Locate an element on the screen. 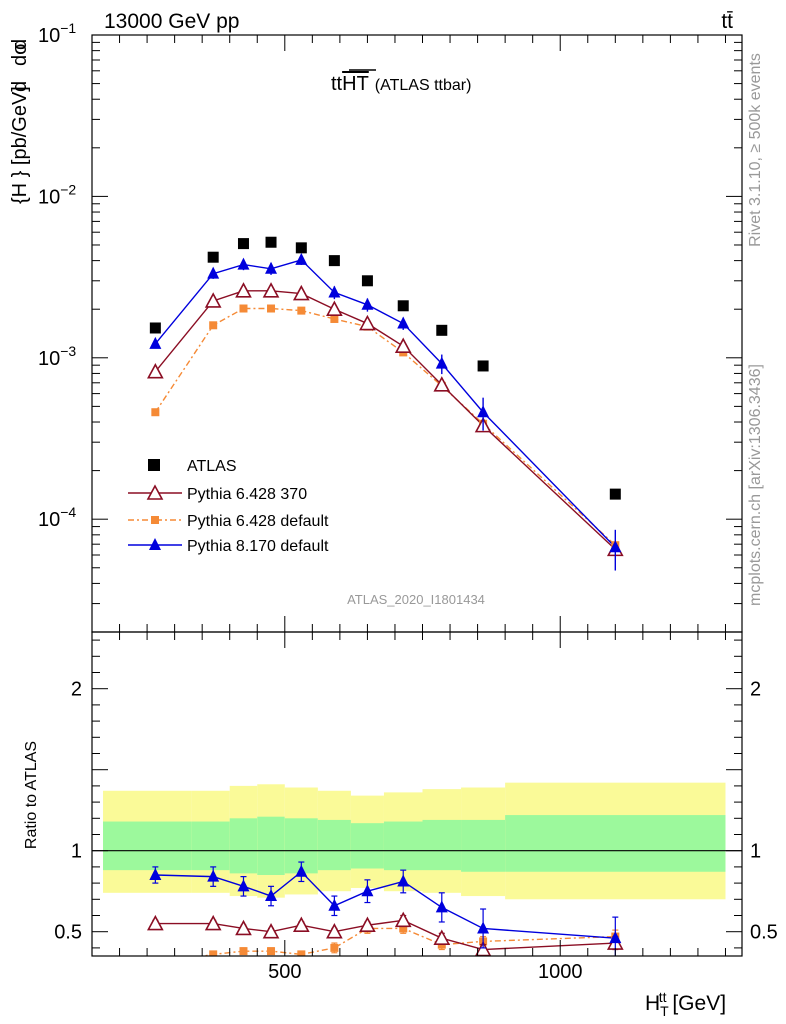 This screenshot has width=786, height=1024. legend-marker-atlas is located at coordinates (154, 465).